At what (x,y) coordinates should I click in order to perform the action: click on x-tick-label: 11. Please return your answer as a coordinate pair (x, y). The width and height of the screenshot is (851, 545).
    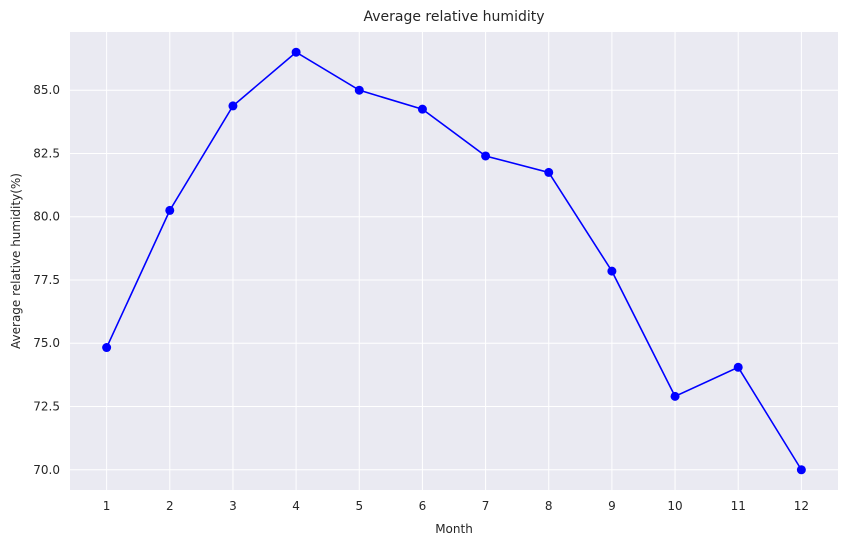
    Looking at the image, I should click on (738, 506).